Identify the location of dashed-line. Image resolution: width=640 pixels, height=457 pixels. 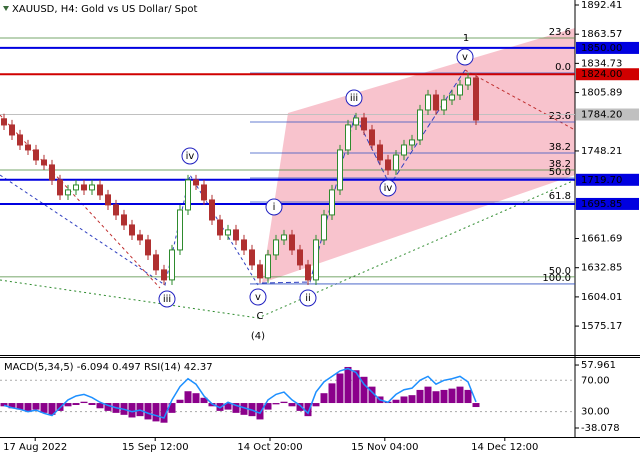
(520, 100).